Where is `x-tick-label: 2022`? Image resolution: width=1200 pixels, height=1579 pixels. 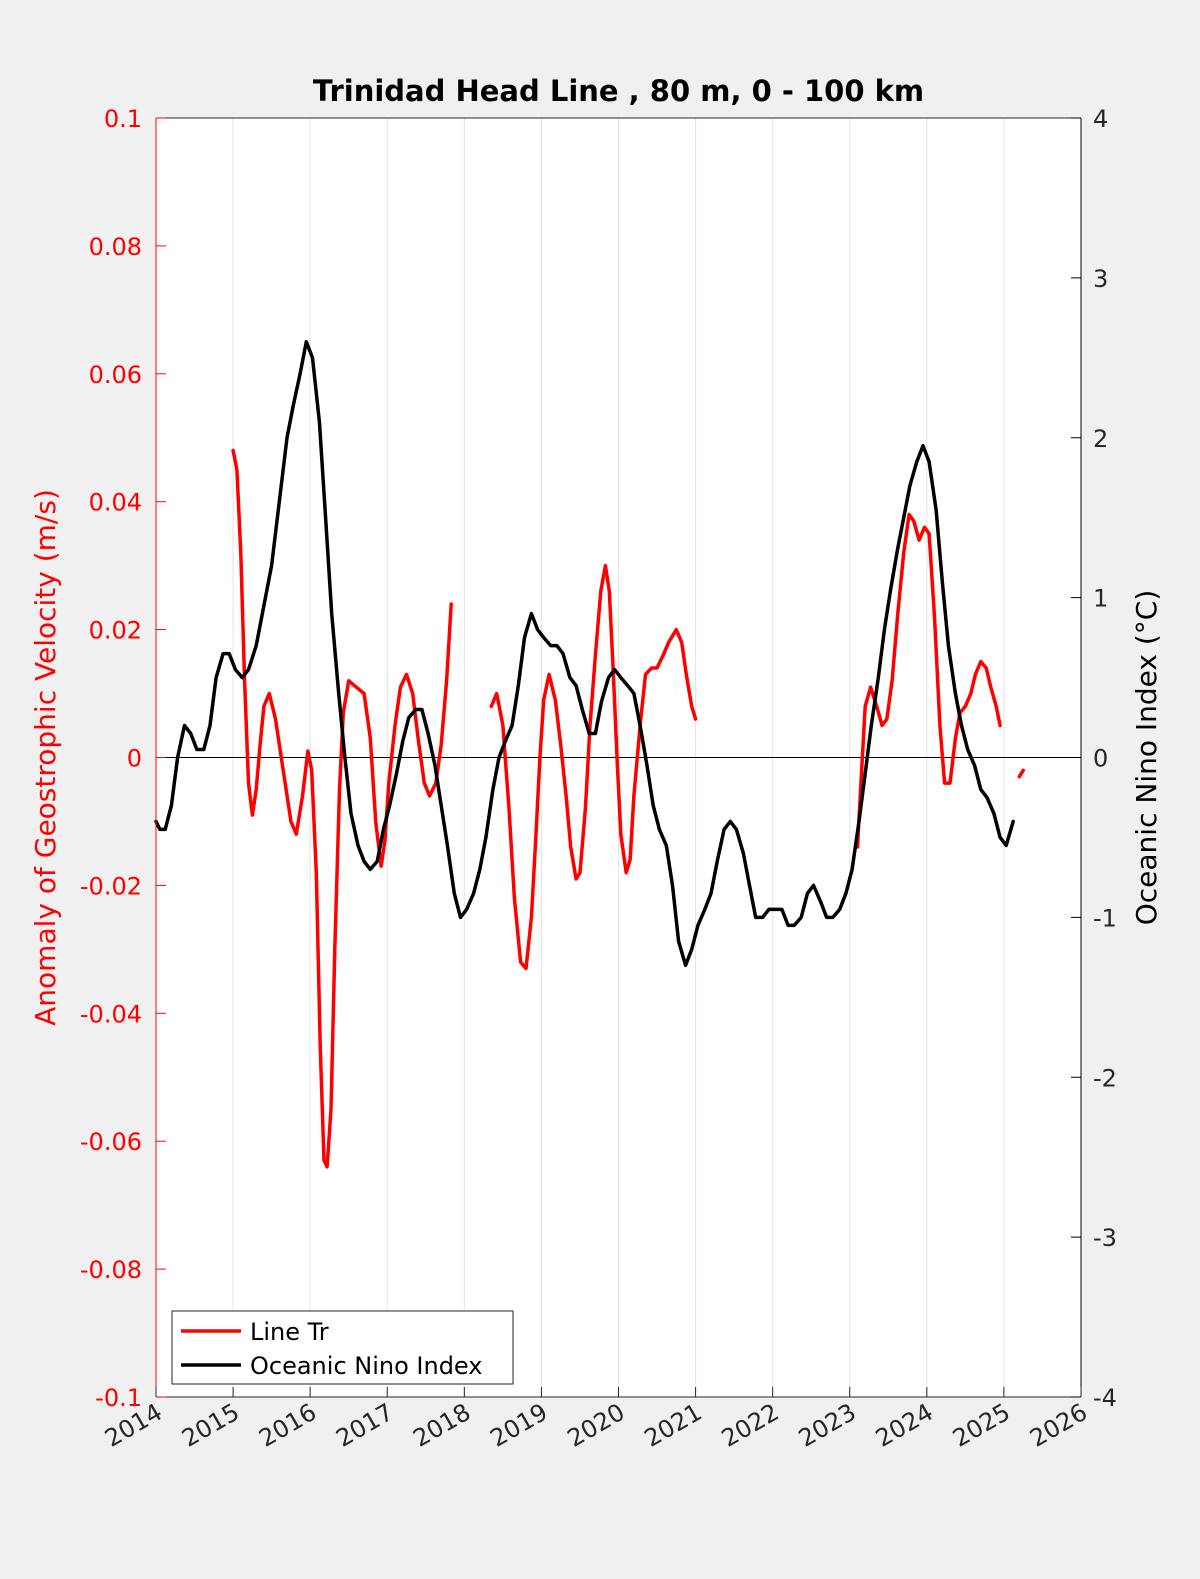
x-tick-label: 2022 is located at coordinates (750, 1425).